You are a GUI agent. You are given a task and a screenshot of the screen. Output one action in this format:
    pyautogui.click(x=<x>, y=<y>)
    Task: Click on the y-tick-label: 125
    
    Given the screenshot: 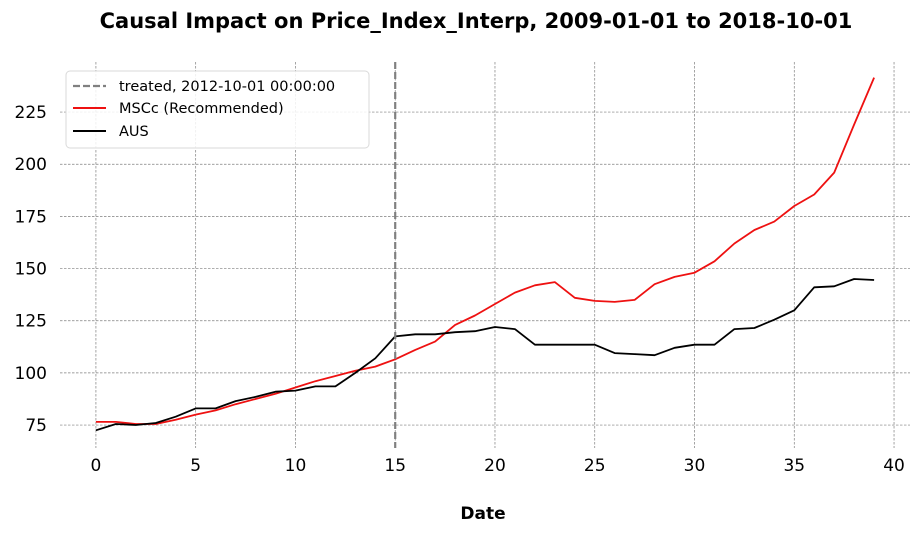 What is the action you would take?
    pyautogui.click(x=31, y=322)
    